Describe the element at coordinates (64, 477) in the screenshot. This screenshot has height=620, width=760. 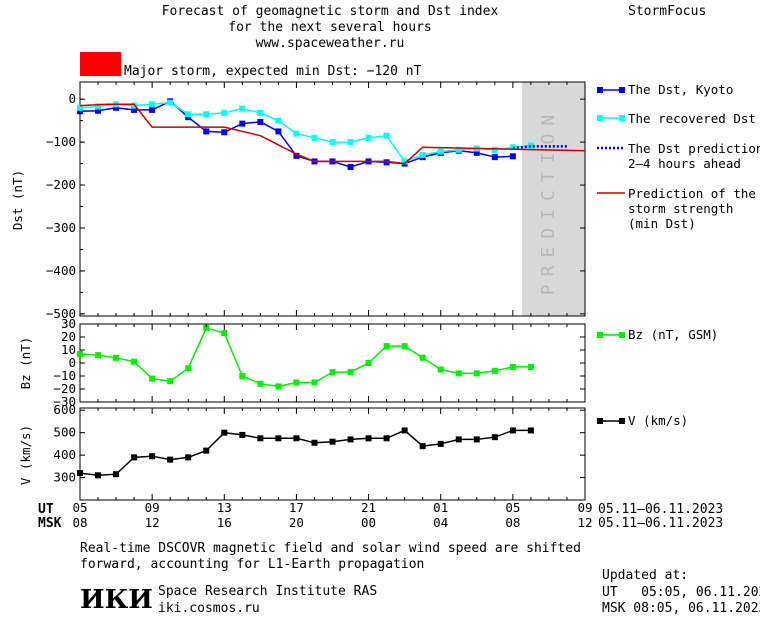
I see `v-ytick-label: 300` at that location.